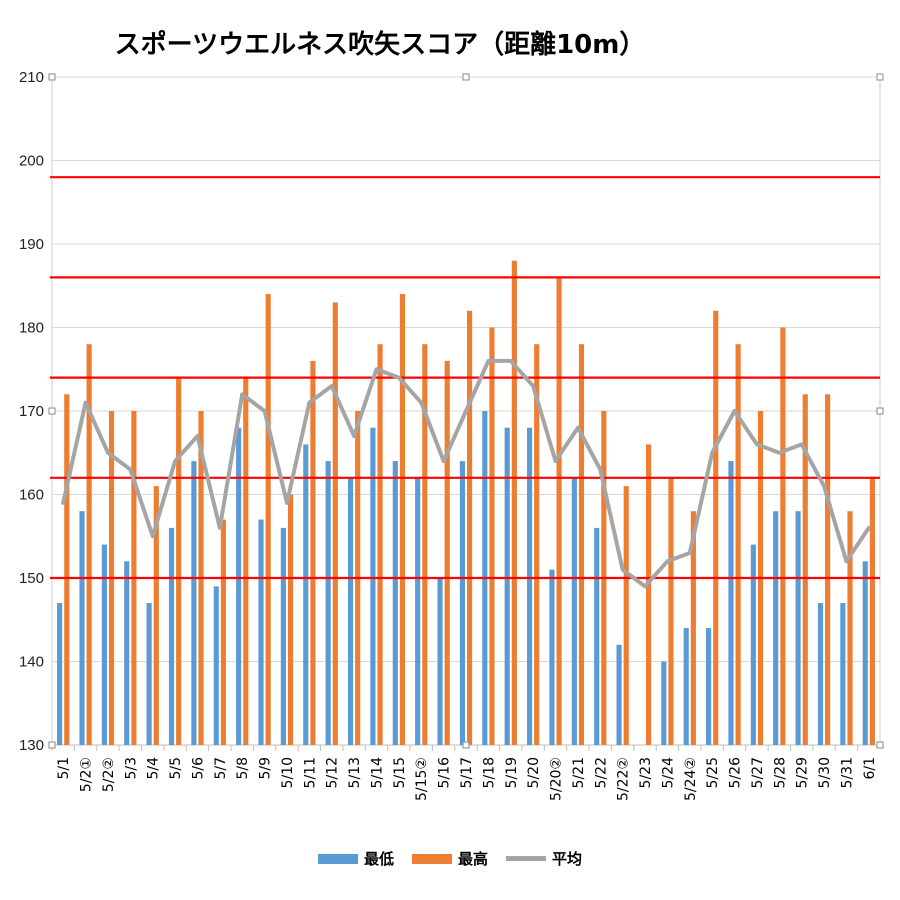  What do you see at coordinates (109, 774) in the screenshot?
I see `x-tick-label: 5/2②` at bounding box center [109, 774].